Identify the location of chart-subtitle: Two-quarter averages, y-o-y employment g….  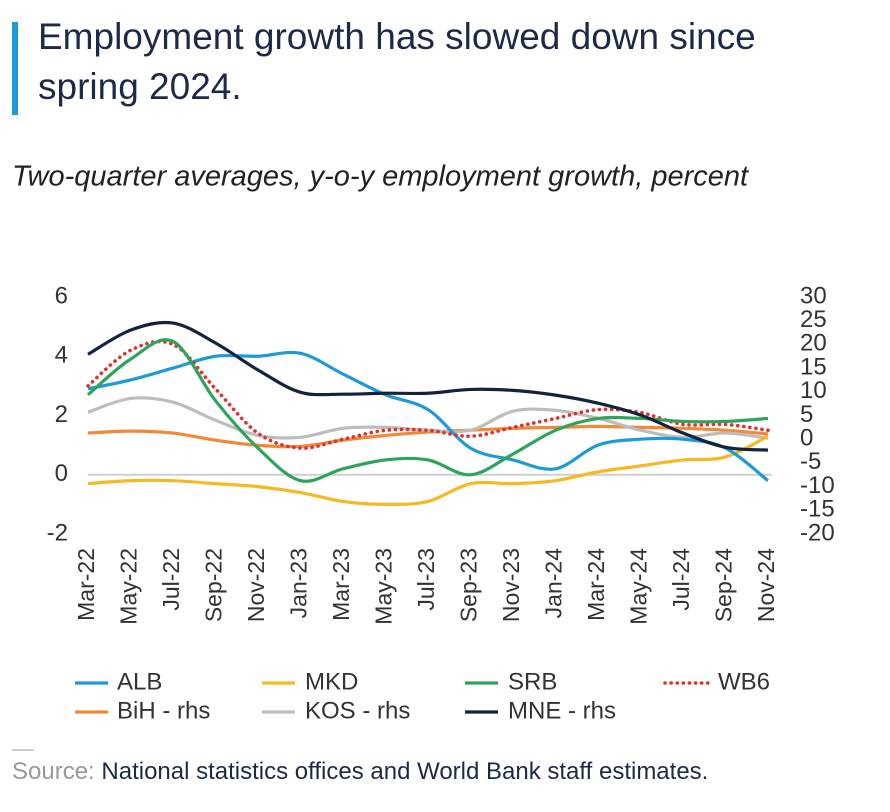
(381, 177).